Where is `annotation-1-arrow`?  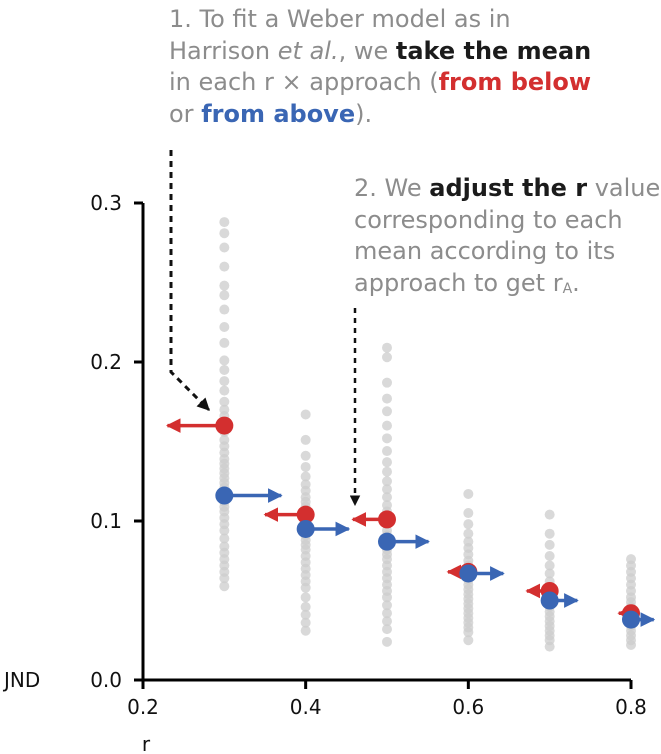
annotation-1-arrow is located at coordinates (190, 281).